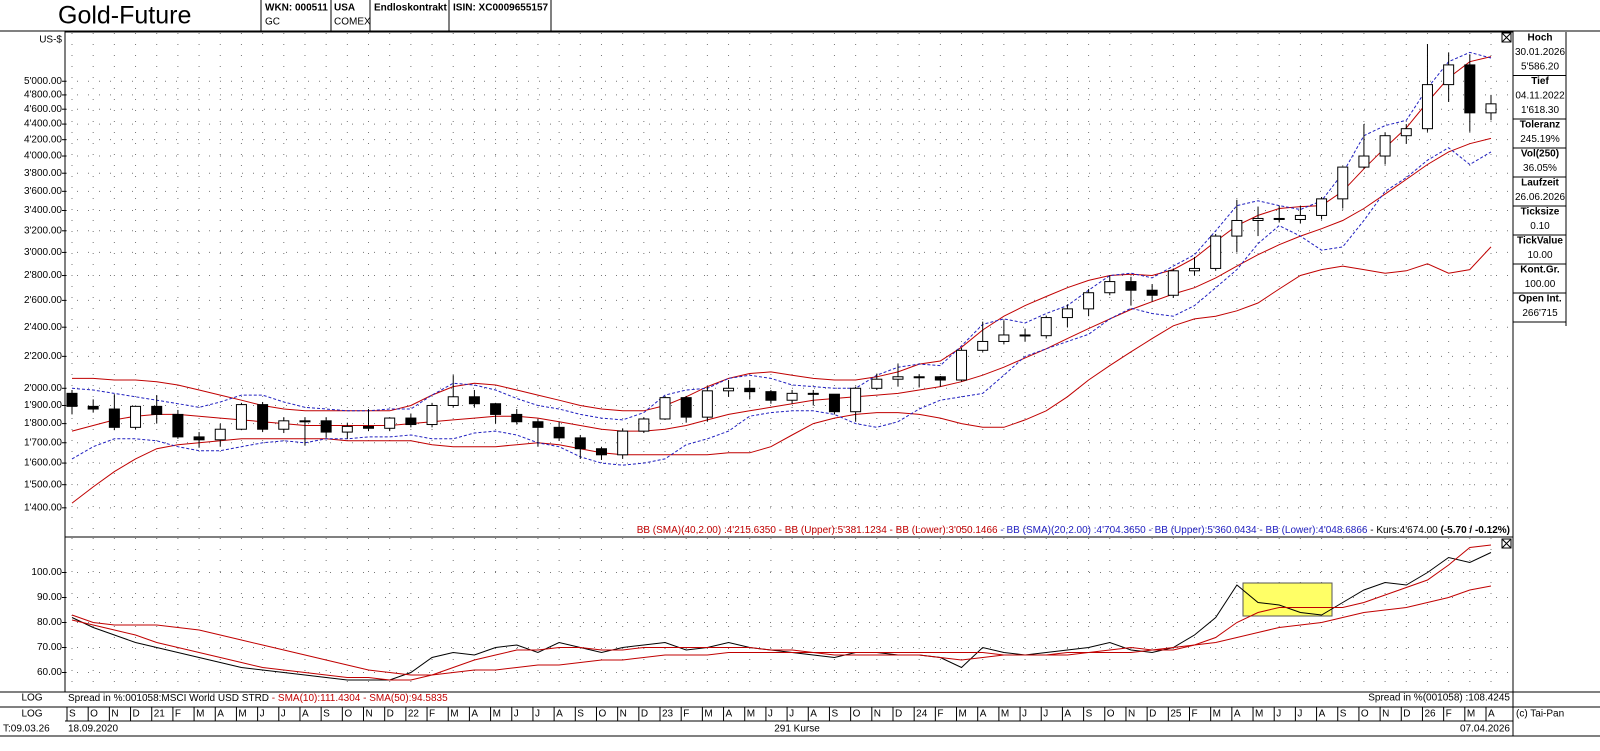 This screenshot has height=751, width=1600. I want to click on info-label: Toleranz, so click(1540, 125).